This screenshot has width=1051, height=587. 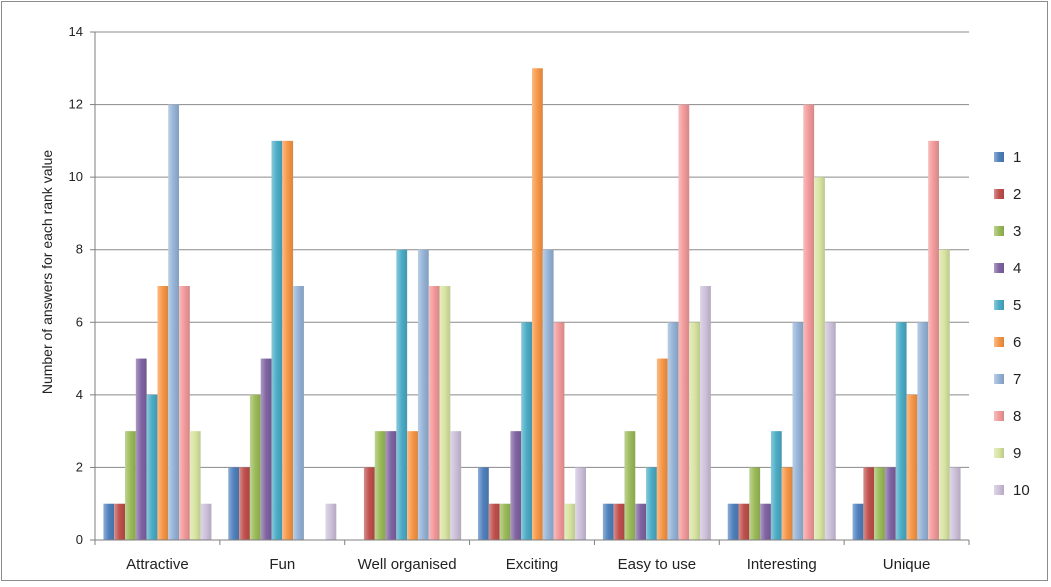 What do you see at coordinates (1017, 268) in the screenshot?
I see `legend-label: 4` at bounding box center [1017, 268].